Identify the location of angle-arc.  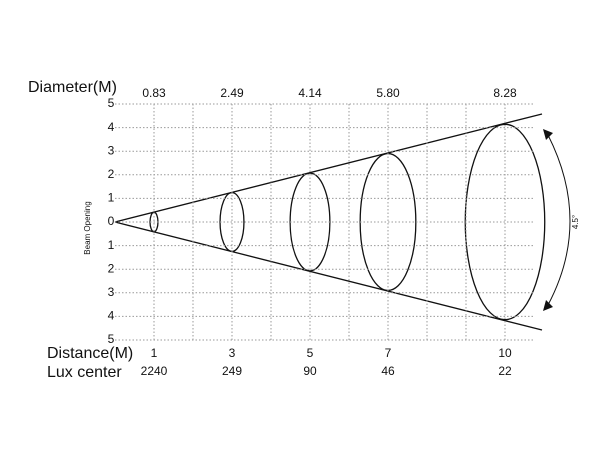
(559, 220).